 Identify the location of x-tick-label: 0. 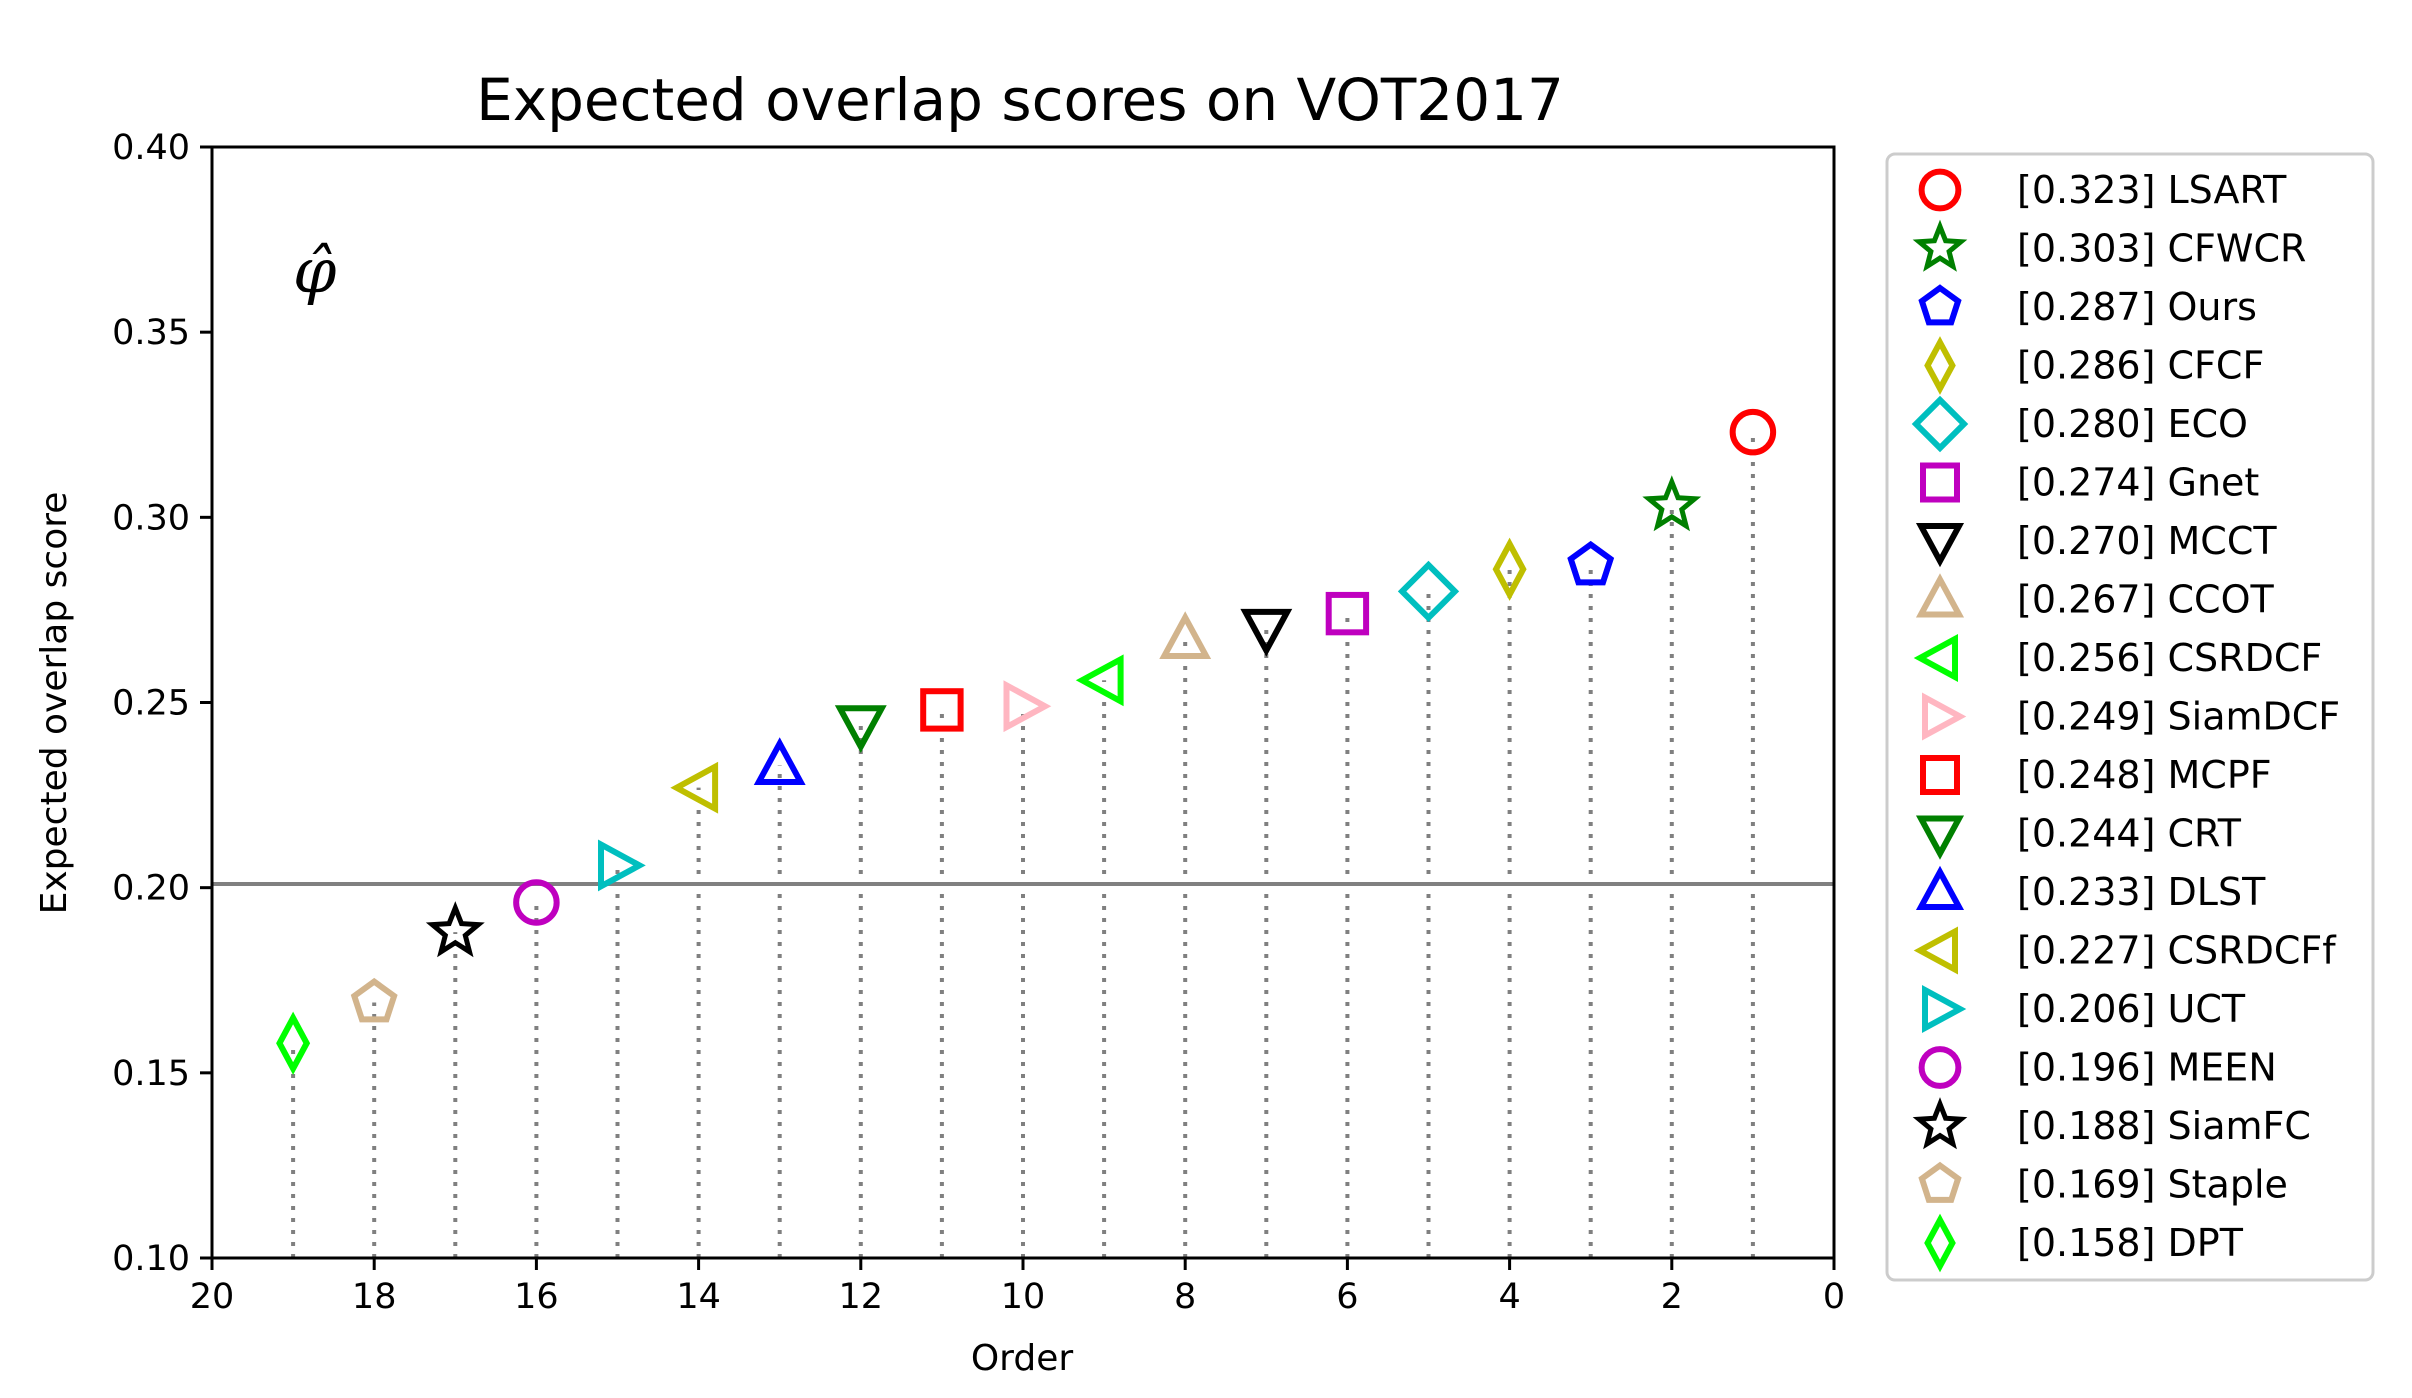
(1834, 1297).